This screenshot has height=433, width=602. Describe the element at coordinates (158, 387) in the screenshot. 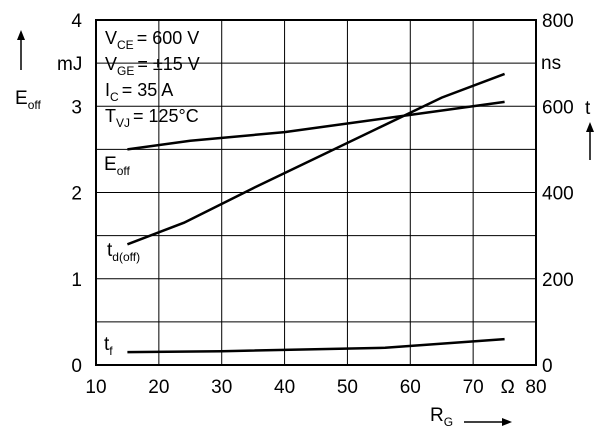

I see `x-tick-label: 20` at that location.